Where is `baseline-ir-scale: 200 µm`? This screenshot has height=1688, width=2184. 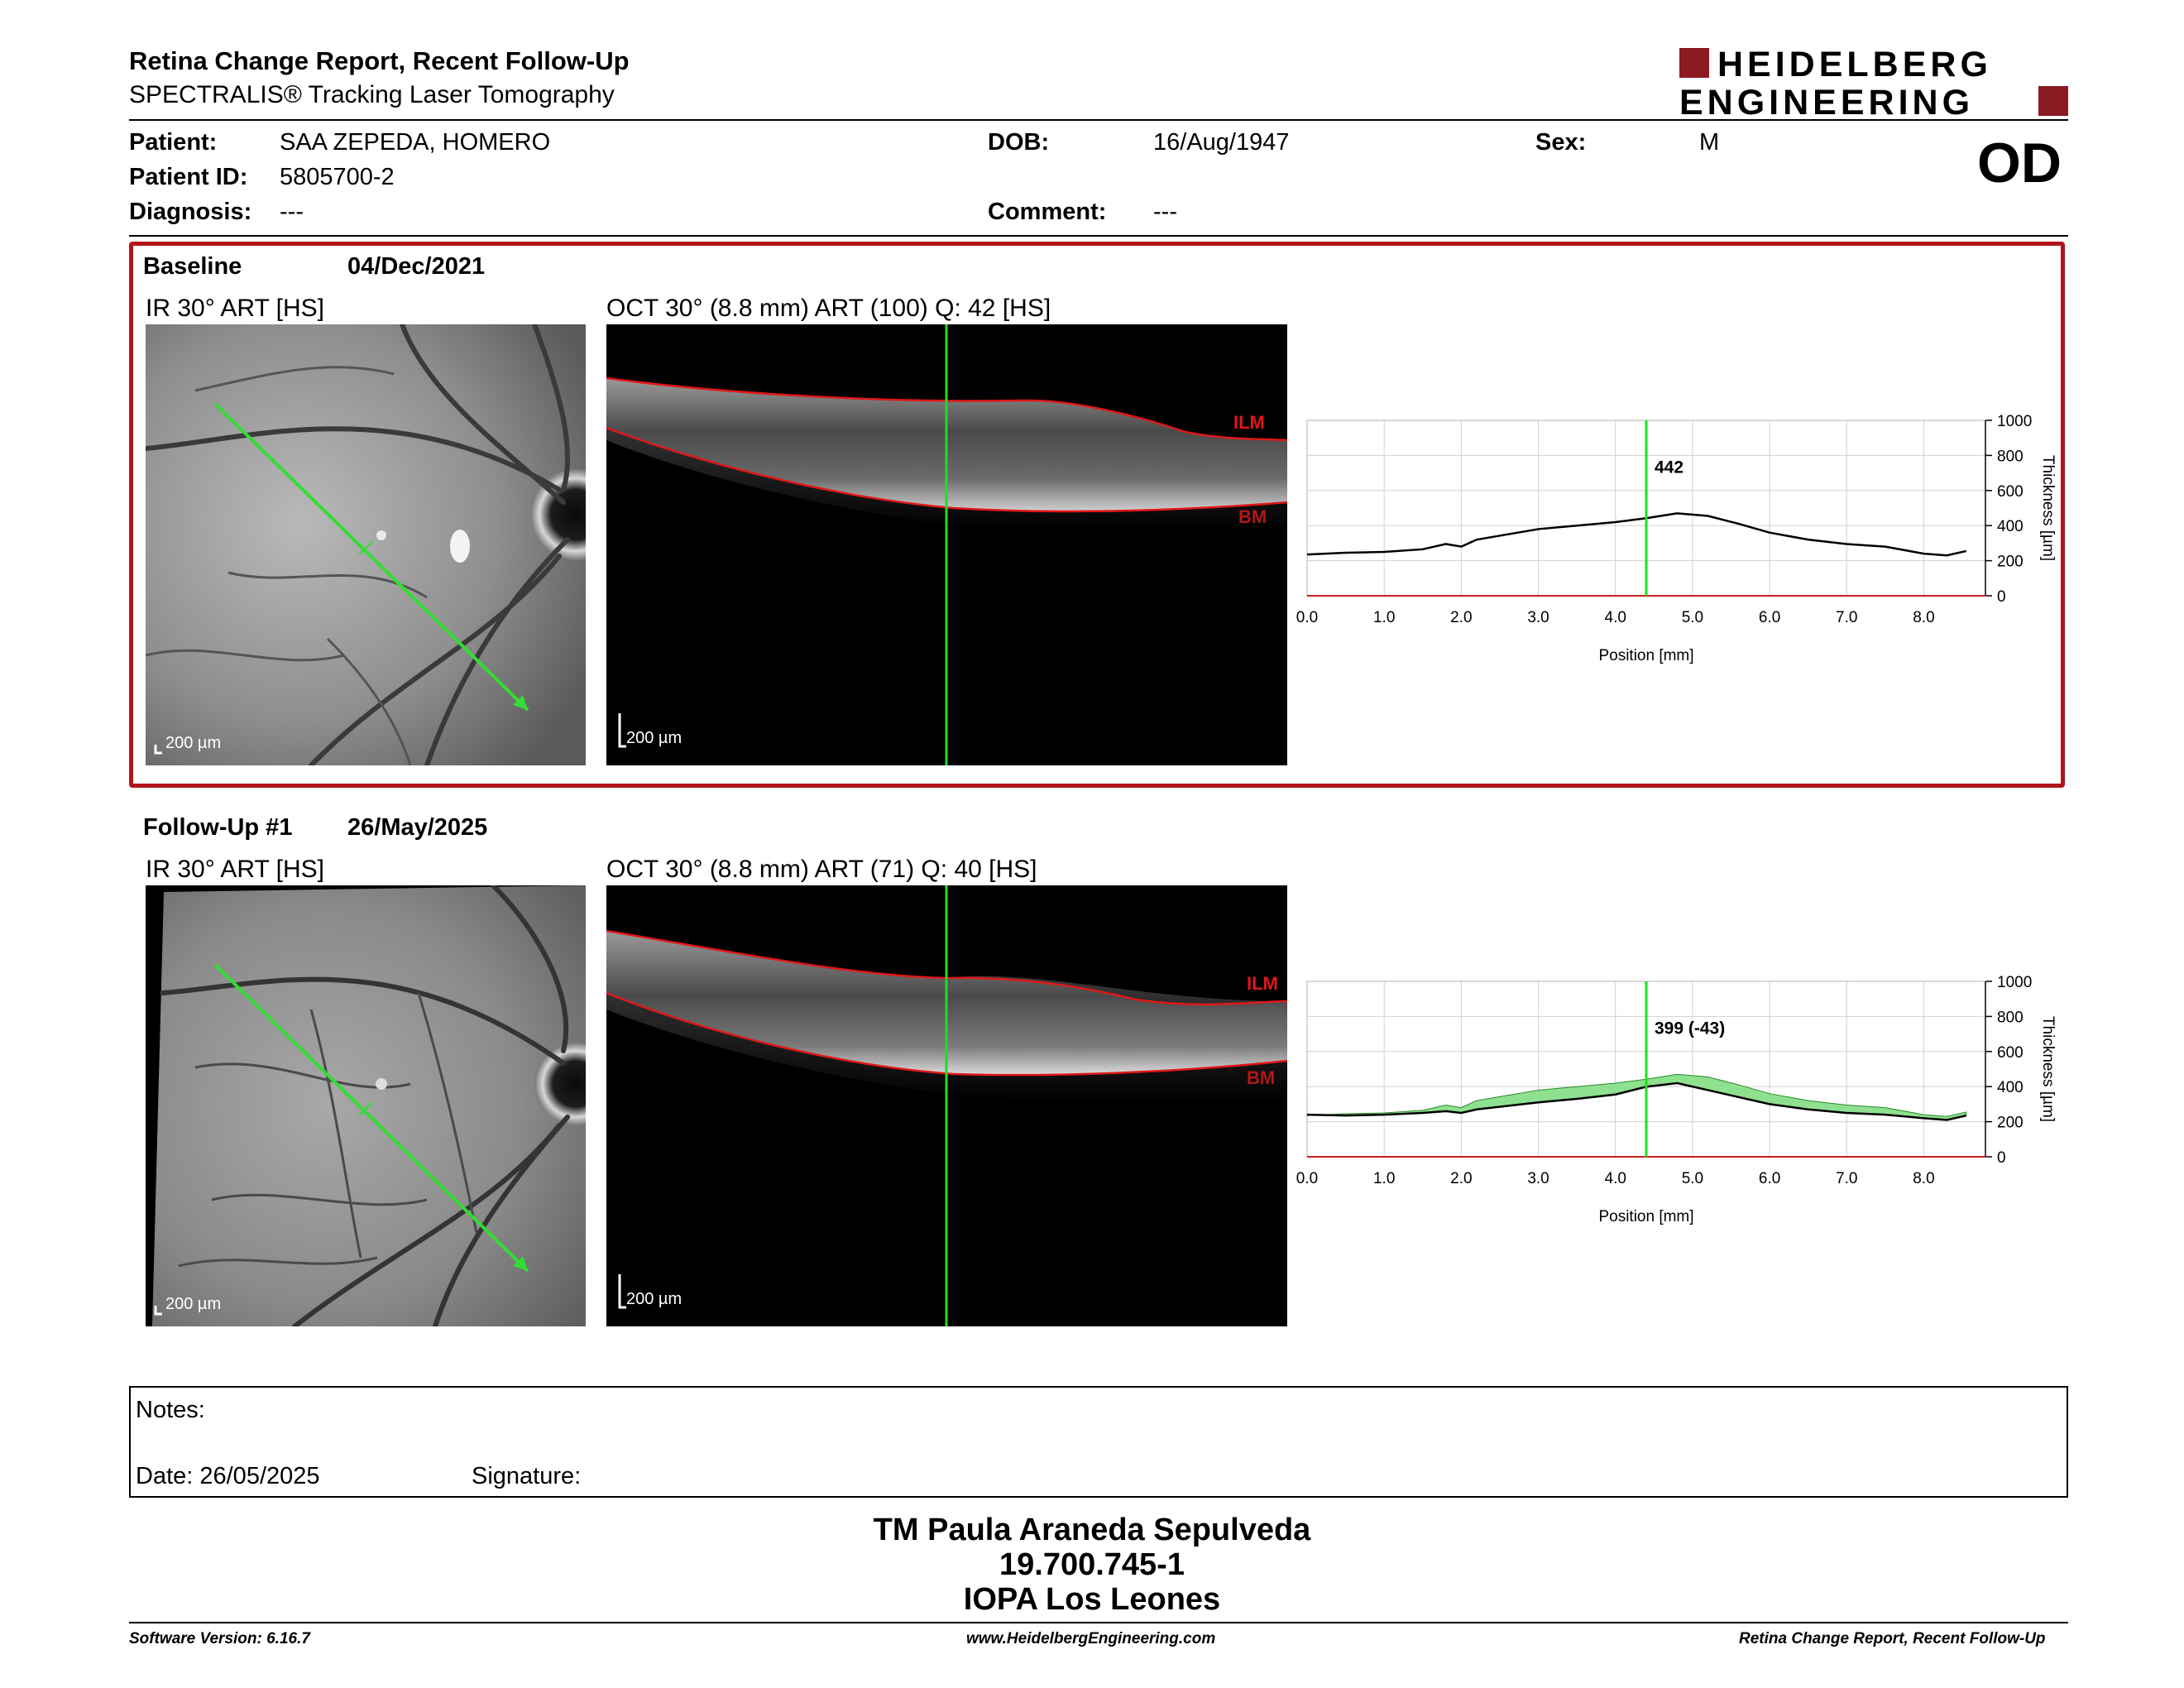 baseline-ir-scale: 200 µm is located at coordinates (193, 743).